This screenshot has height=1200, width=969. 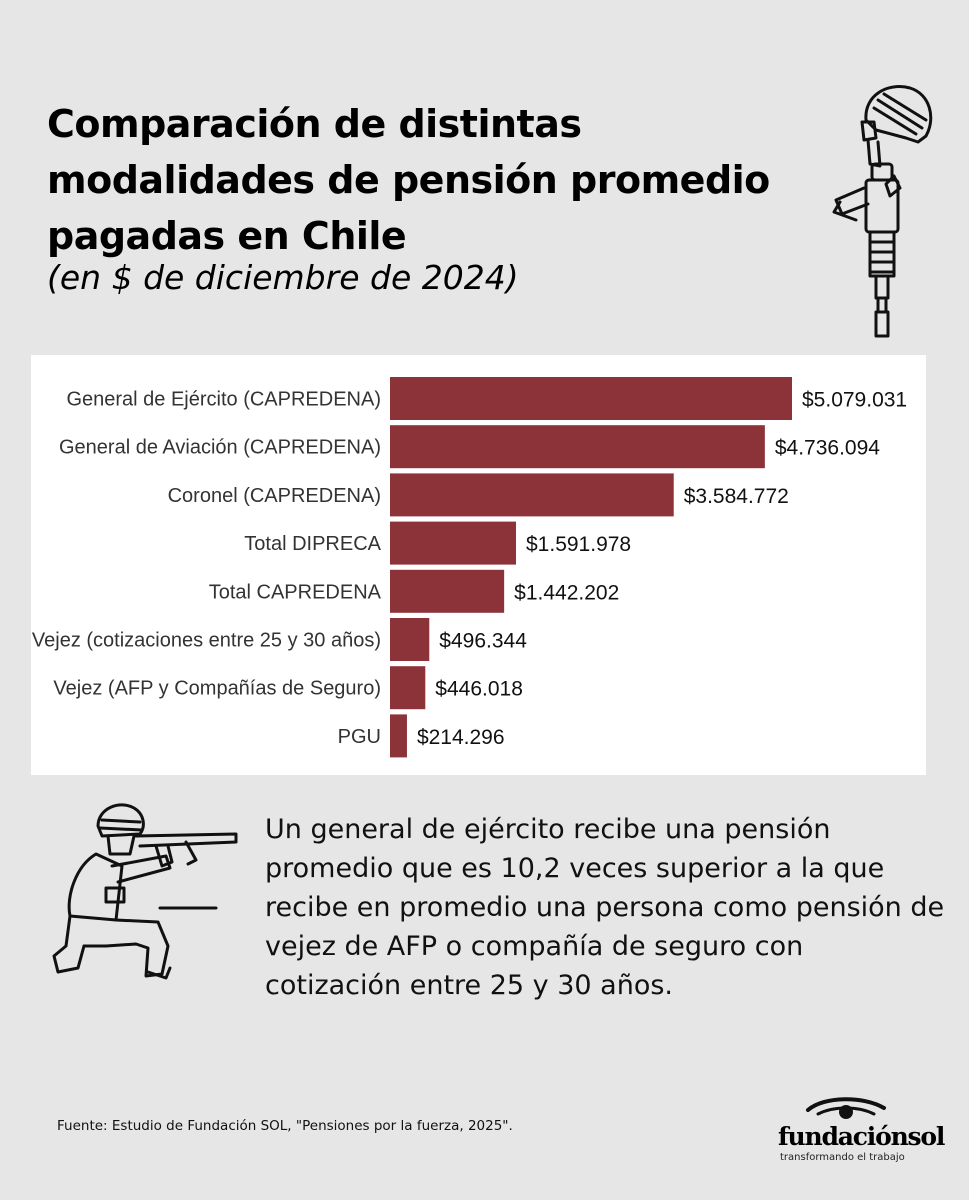 I want to click on category-label: Total CAPREDENA, so click(x=295, y=592).